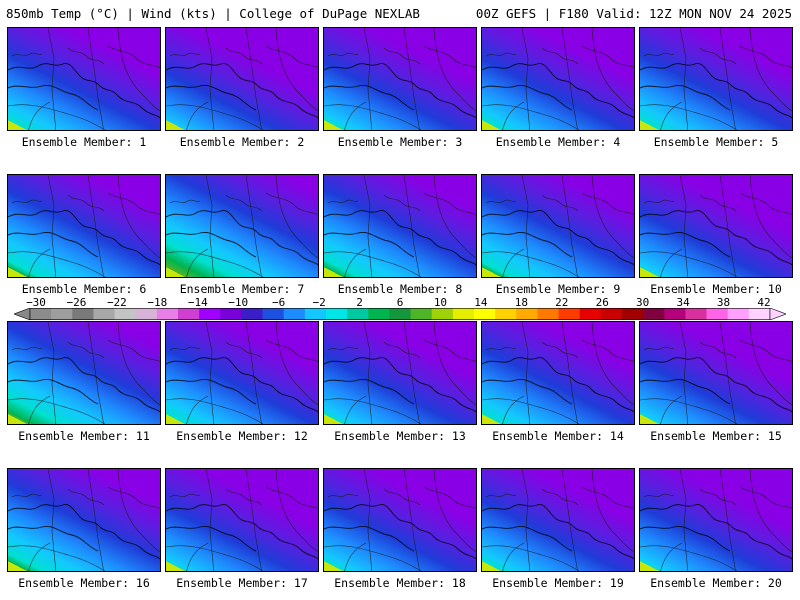 The width and height of the screenshot is (800, 600). I want to click on colorbar-tick-label: −18, so click(157, 302).